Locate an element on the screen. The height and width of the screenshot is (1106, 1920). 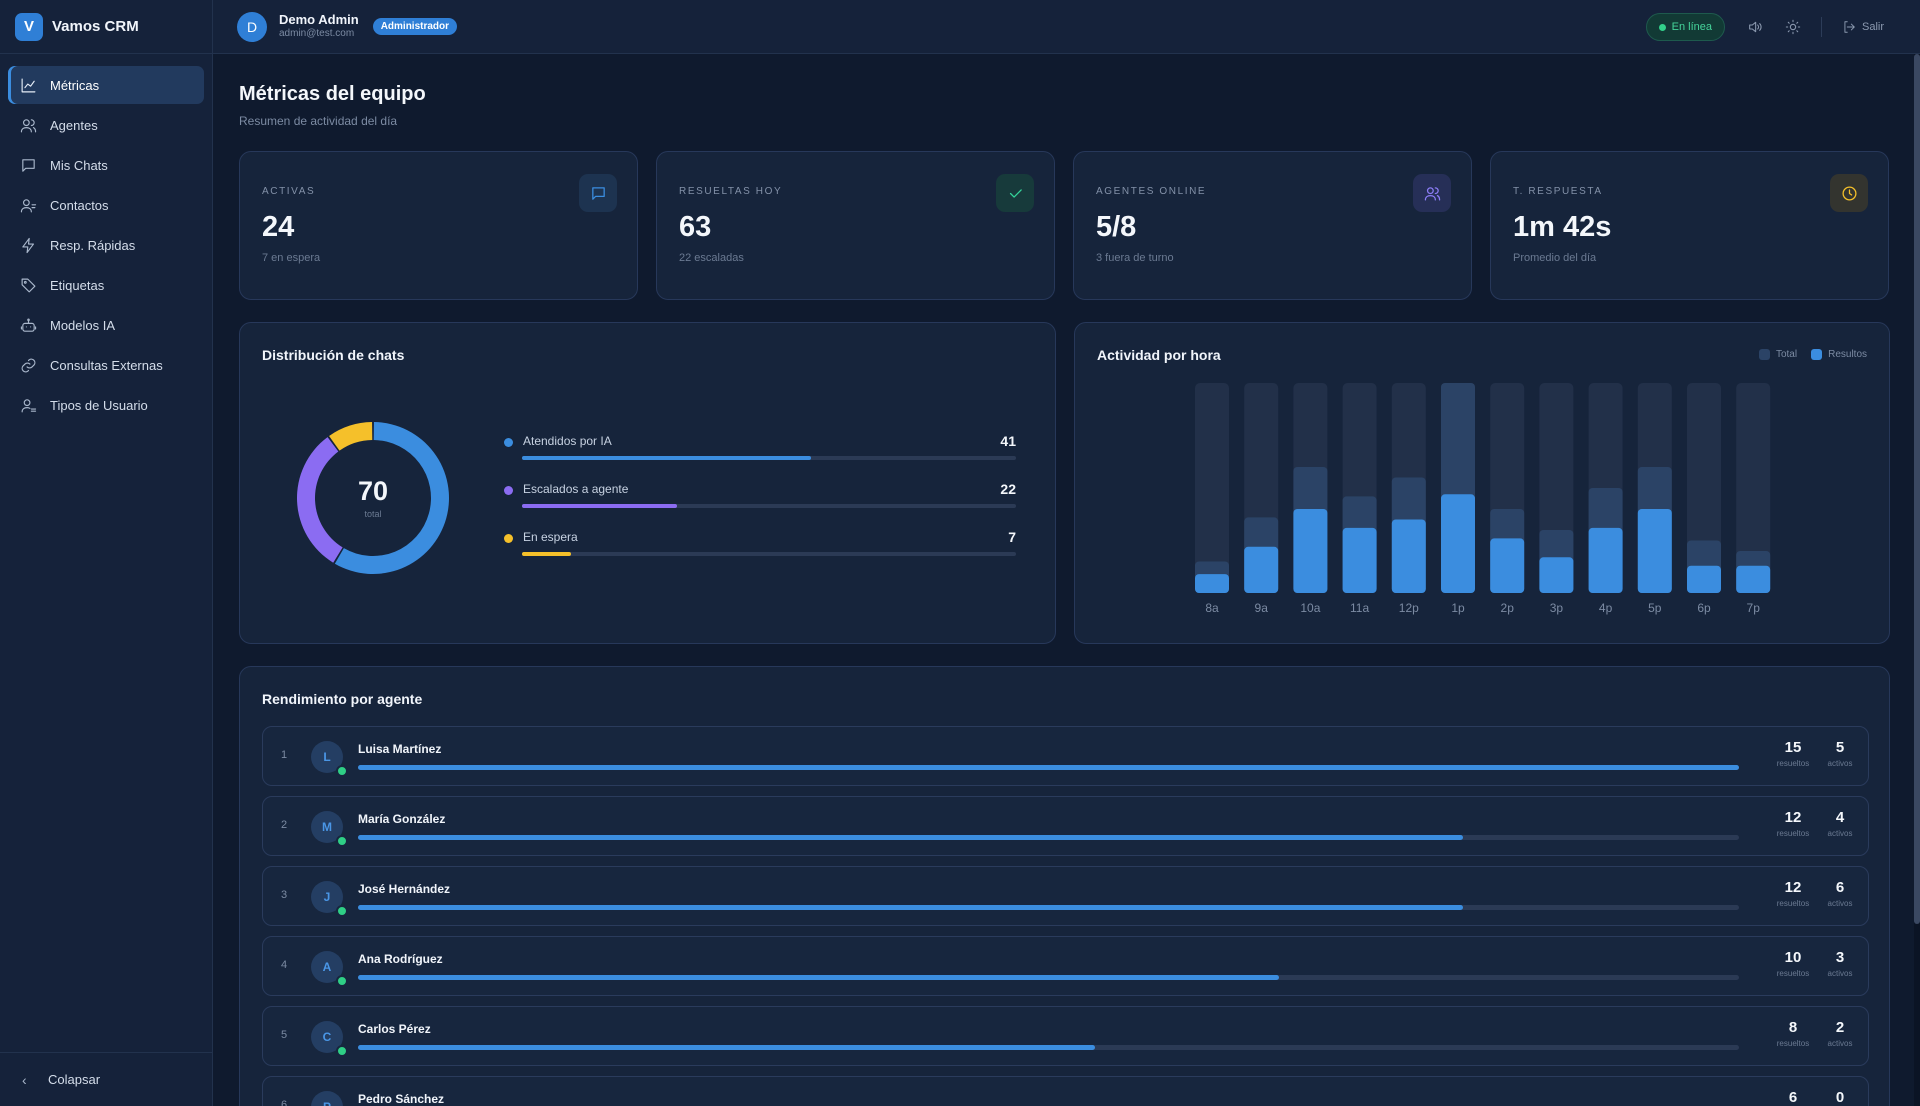
stat-card-agentes-online: AGENTES ONLINE 5/8 3 fuera de turno is located at coordinates (1272, 225).